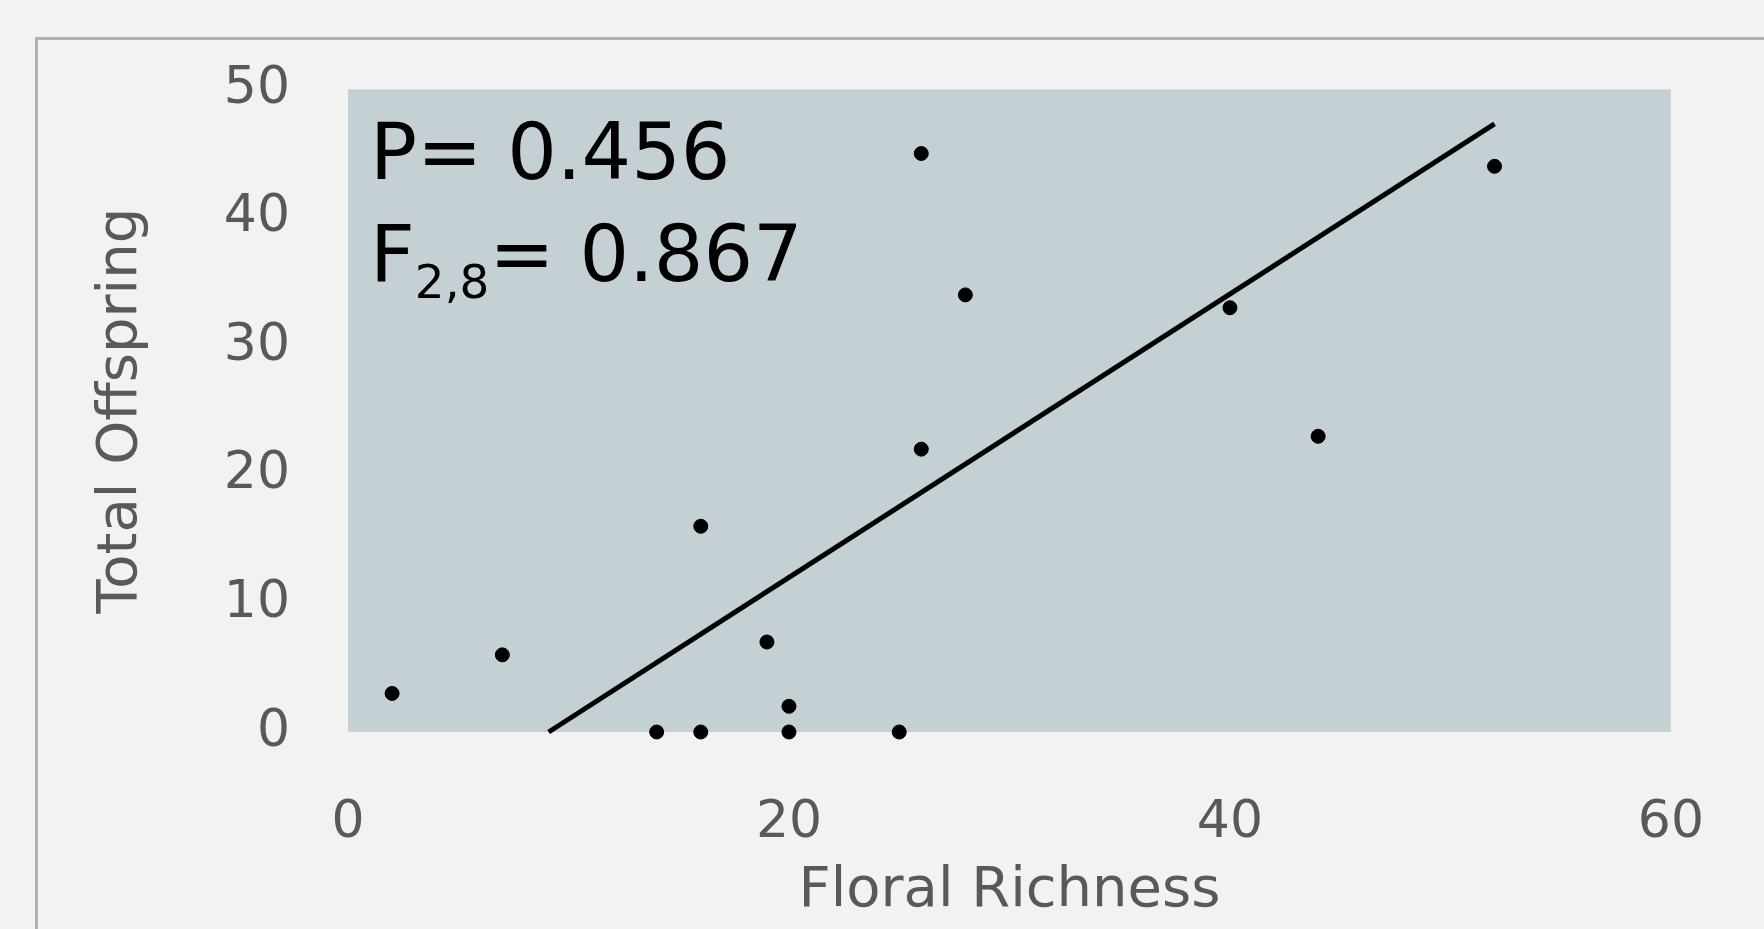 The image size is (1764, 929). What do you see at coordinates (1670, 818) in the screenshot?
I see `x-tick-label: 60` at bounding box center [1670, 818].